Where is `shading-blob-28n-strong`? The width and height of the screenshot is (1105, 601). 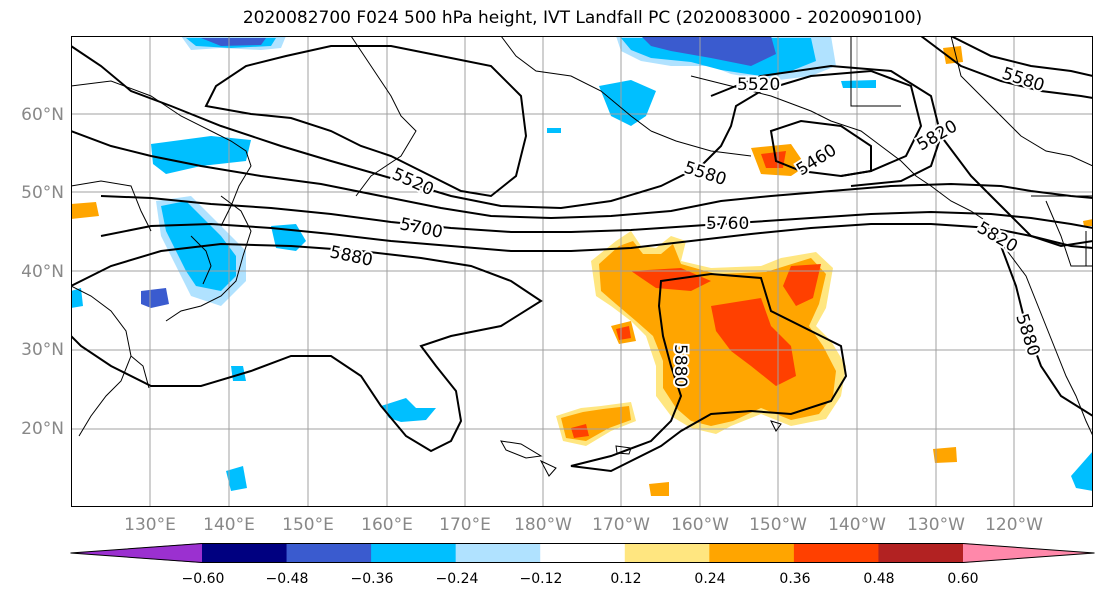 shading-blob-28n-strong is located at coordinates (623, 333).